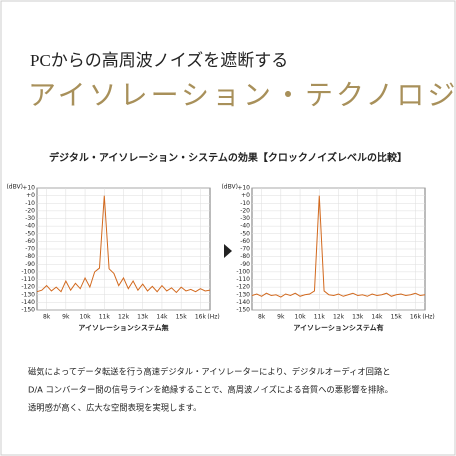 This screenshot has width=456, height=456. I want to click on section-title: デジタル・アイソレーション・システムの効果【クロックノイズレベルの比較】, so click(228, 157).